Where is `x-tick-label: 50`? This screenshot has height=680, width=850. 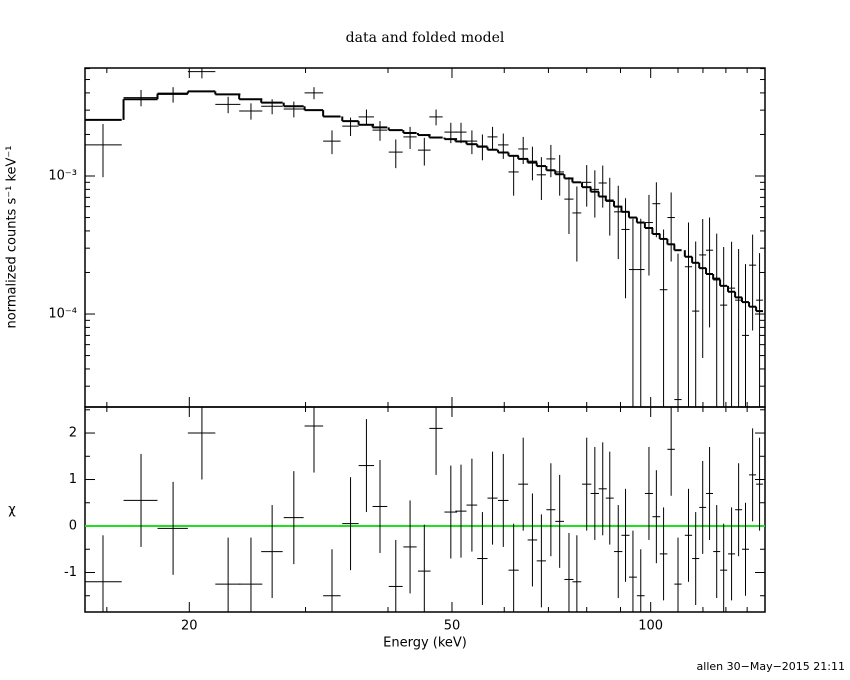 x-tick-label: 50 is located at coordinates (452, 626).